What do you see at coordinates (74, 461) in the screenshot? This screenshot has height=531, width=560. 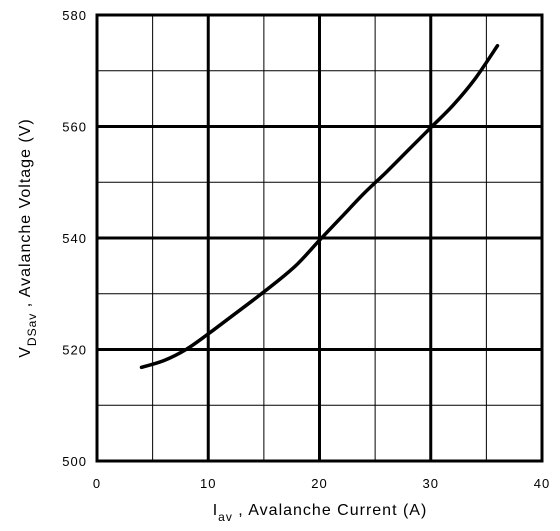 I see `y-tick-label: 500` at bounding box center [74, 461].